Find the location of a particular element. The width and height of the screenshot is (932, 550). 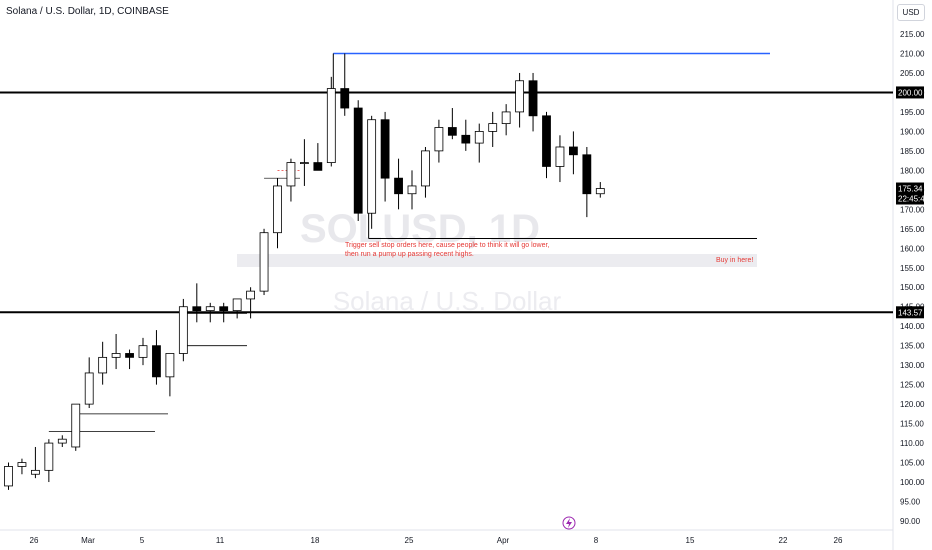

x-tick-label: 15 is located at coordinates (690, 540).